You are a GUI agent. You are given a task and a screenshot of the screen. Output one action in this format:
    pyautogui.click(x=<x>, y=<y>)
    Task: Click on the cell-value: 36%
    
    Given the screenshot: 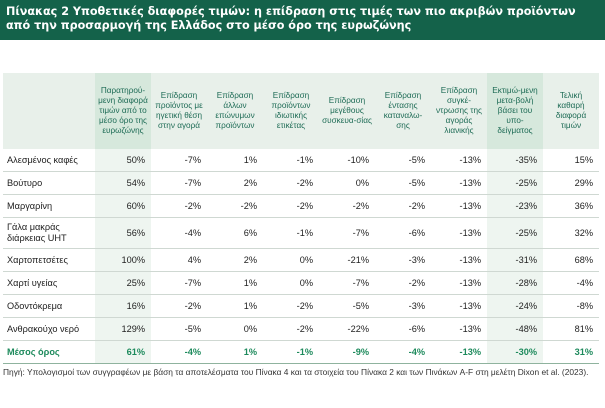 What is the action you would take?
    pyautogui.click(x=571, y=206)
    